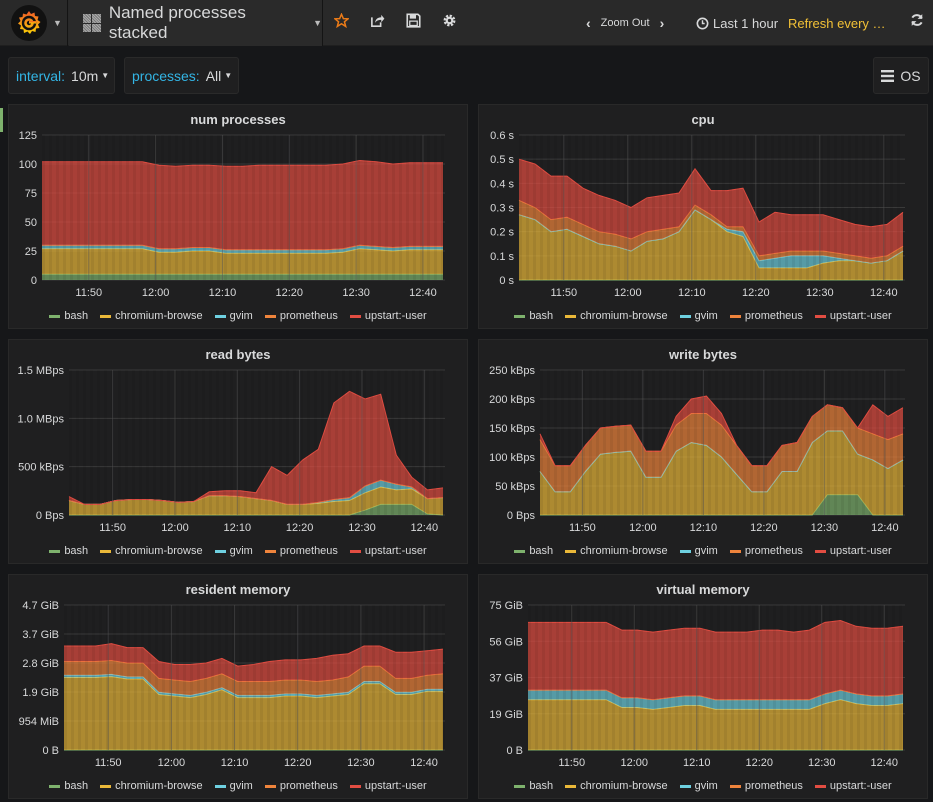 The image size is (933, 802). Describe the element at coordinates (703, 119) in the screenshot. I see `panel-title: cpu` at that location.